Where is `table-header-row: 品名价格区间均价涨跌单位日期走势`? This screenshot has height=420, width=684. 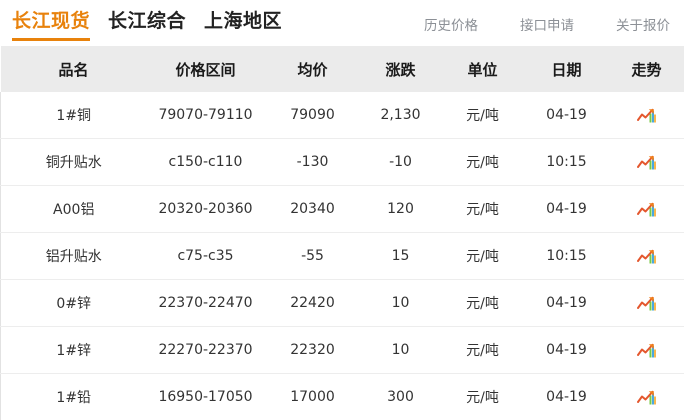 table-header-row: 品名价格区间均价涨跌单位日期走势 is located at coordinates (342, 69).